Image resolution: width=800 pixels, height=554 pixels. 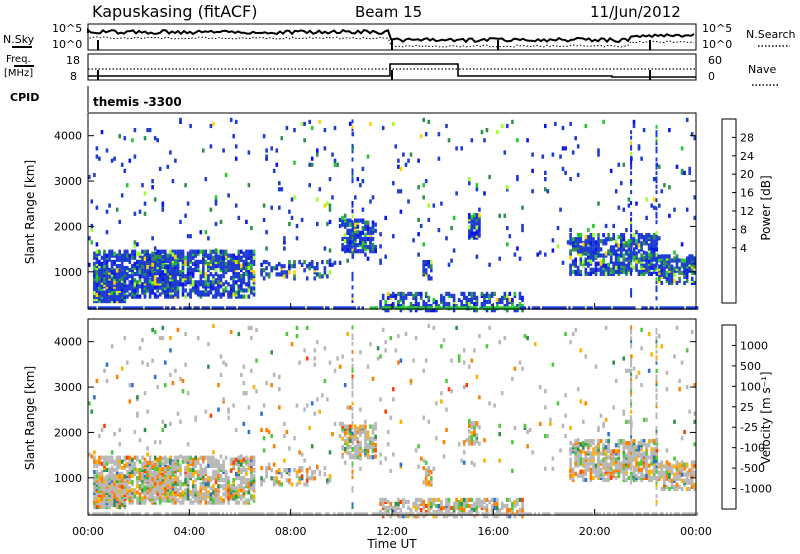 What do you see at coordinates (715, 60) in the screenshot?
I see `freq-right-tick-top: 60` at bounding box center [715, 60].